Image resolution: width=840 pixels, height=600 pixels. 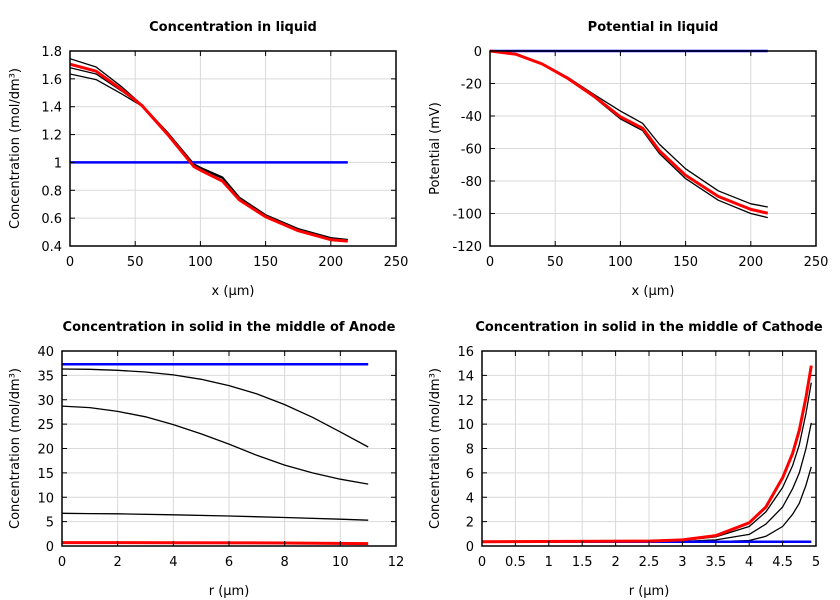 I want to click on y-tick-label: 12, so click(x=465, y=401).